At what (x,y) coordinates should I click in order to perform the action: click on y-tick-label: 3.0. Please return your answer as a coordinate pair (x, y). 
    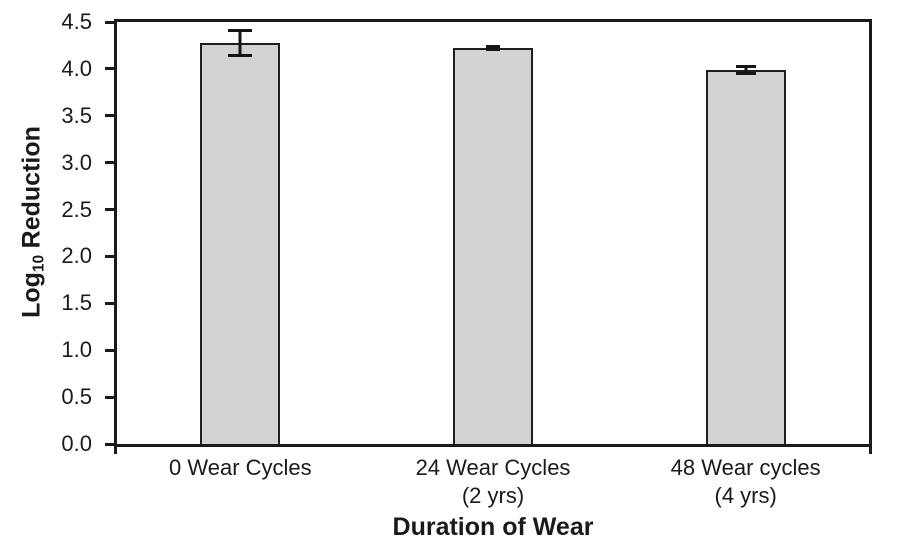
    Looking at the image, I should click on (76, 162).